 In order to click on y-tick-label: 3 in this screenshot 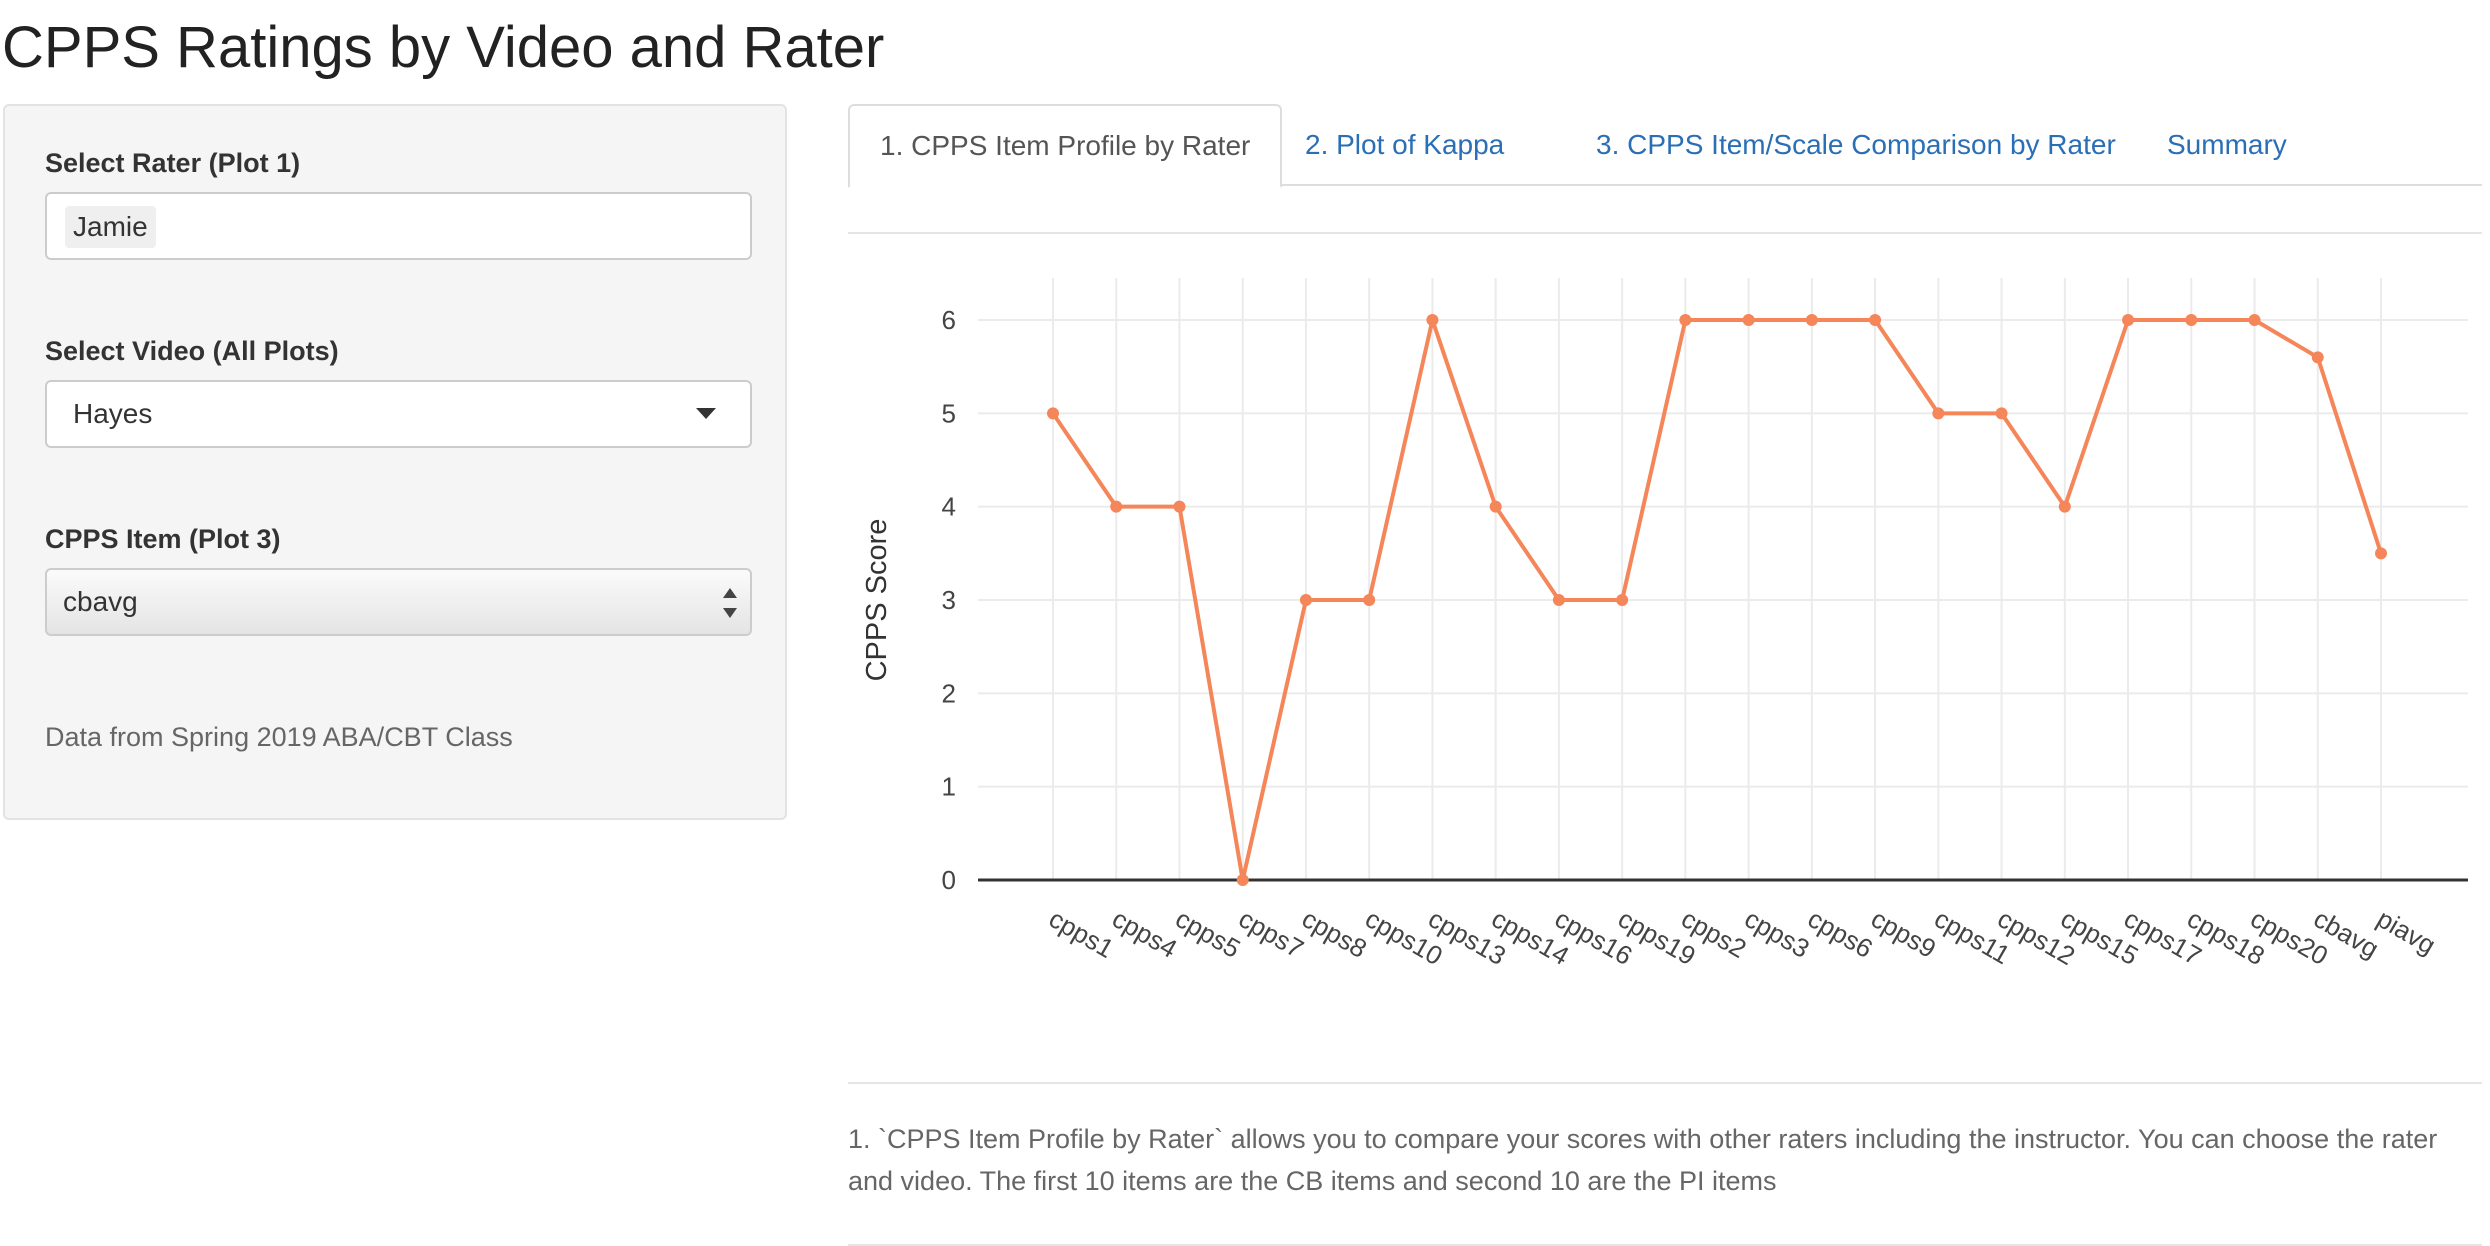, I will do `click(949, 600)`.